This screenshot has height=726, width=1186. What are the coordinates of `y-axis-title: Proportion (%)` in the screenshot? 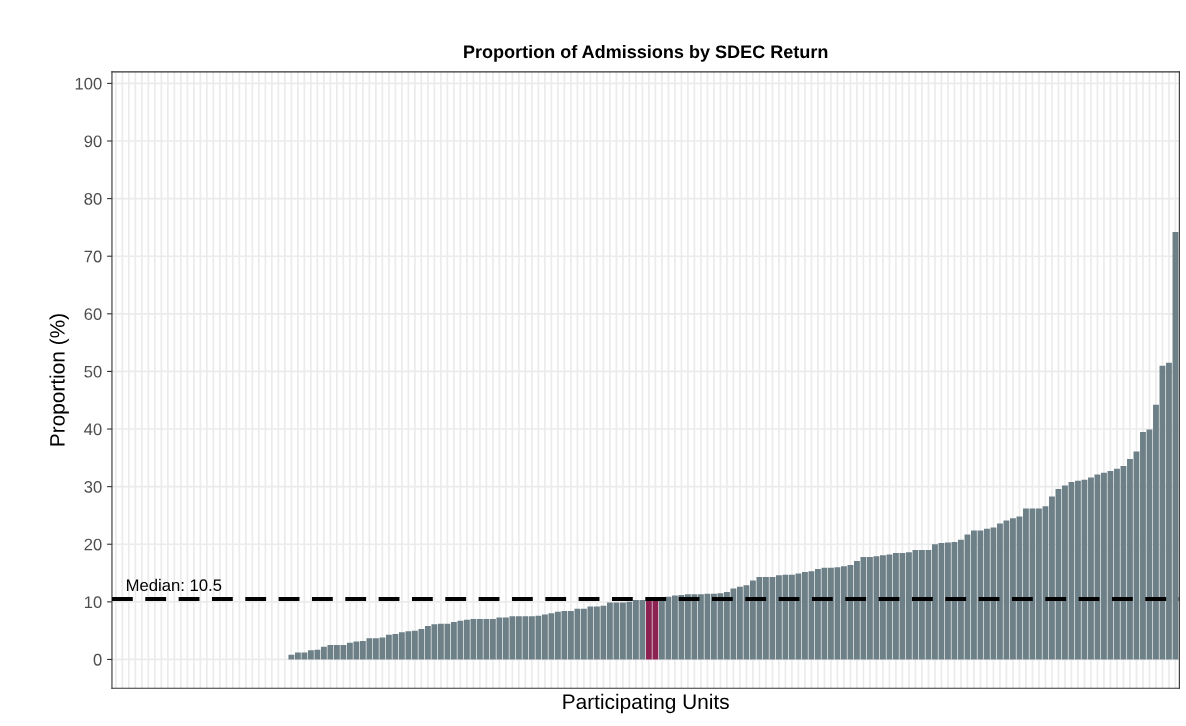 It's located at (59, 380).